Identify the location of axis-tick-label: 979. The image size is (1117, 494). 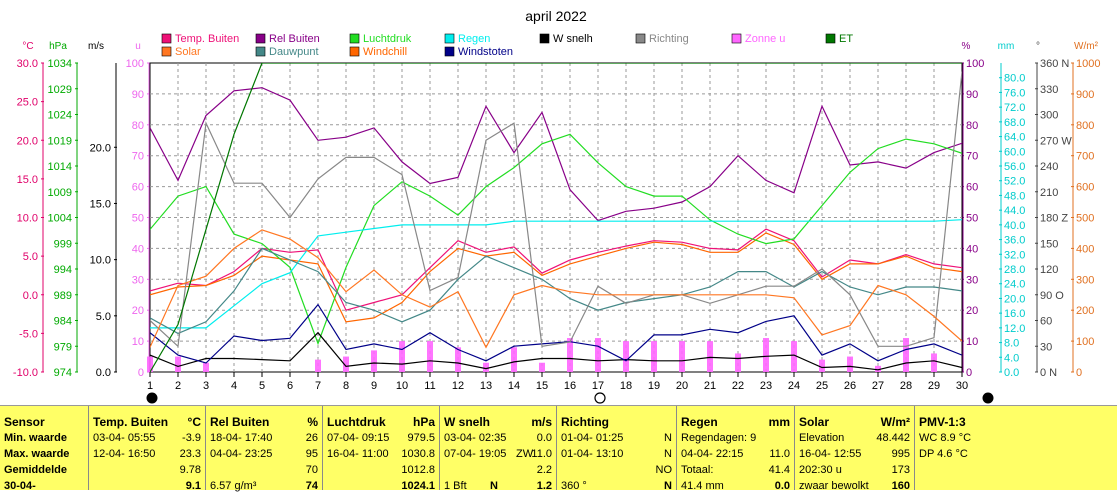
(63, 347).